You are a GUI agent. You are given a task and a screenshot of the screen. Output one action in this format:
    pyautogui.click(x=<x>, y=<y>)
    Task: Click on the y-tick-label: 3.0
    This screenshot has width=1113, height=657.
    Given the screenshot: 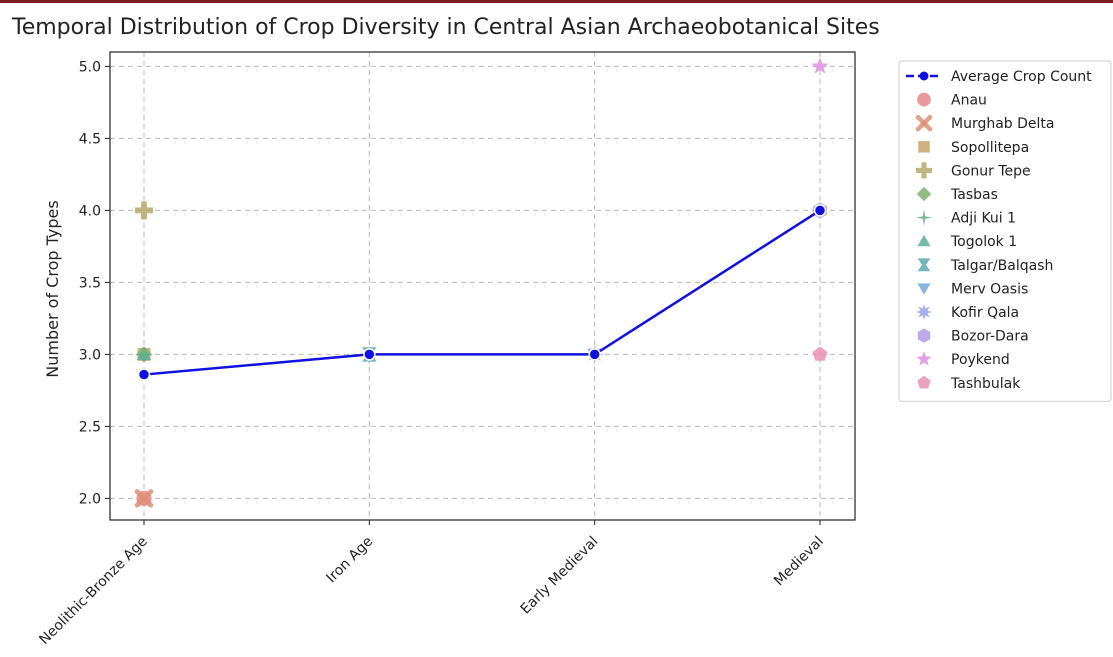 What is the action you would take?
    pyautogui.click(x=90, y=355)
    